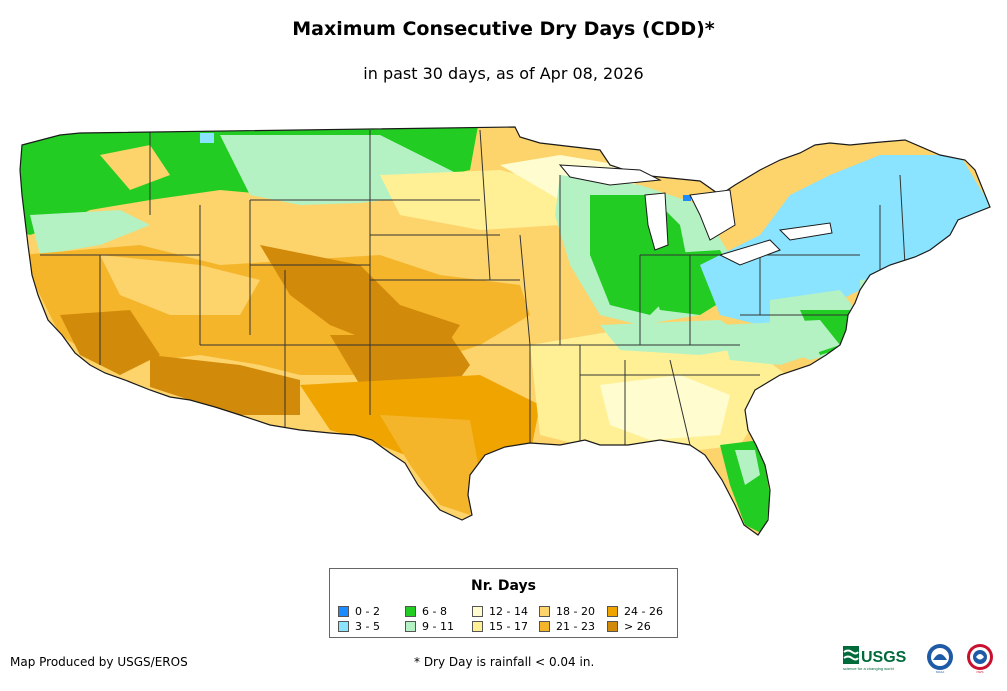 This screenshot has height=691, width=1007. What do you see at coordinates (940, 672) in the screenshot?
I see `noaa-text: NOAA` at bounding box center [940, 672].